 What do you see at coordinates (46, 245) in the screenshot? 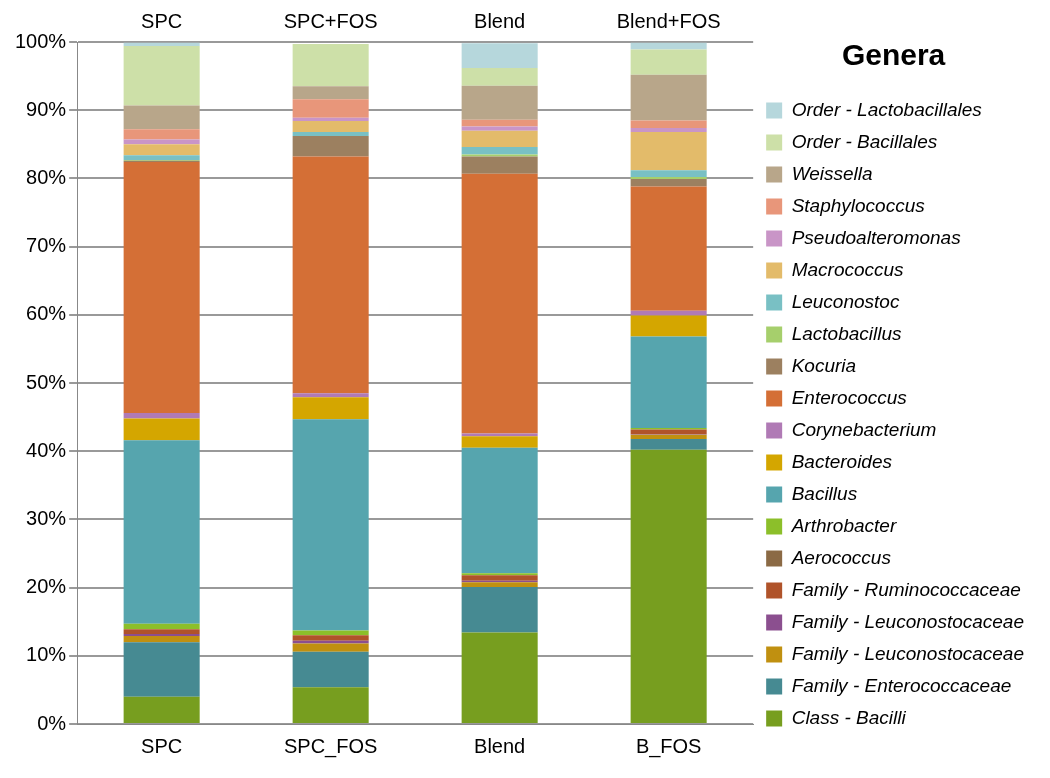
I see `y-tick-label: 70%` at bounding box center [46, 245].